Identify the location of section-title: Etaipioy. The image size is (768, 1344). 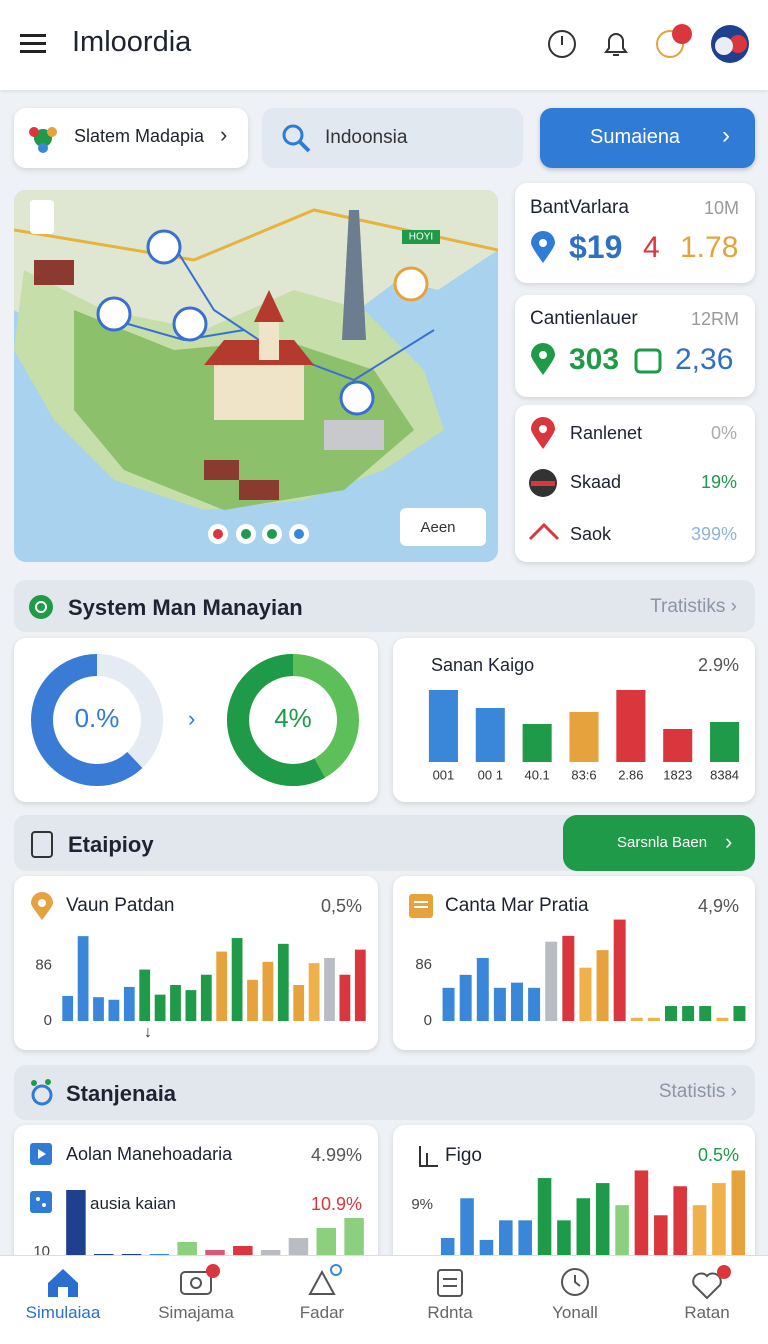
(111, 844).